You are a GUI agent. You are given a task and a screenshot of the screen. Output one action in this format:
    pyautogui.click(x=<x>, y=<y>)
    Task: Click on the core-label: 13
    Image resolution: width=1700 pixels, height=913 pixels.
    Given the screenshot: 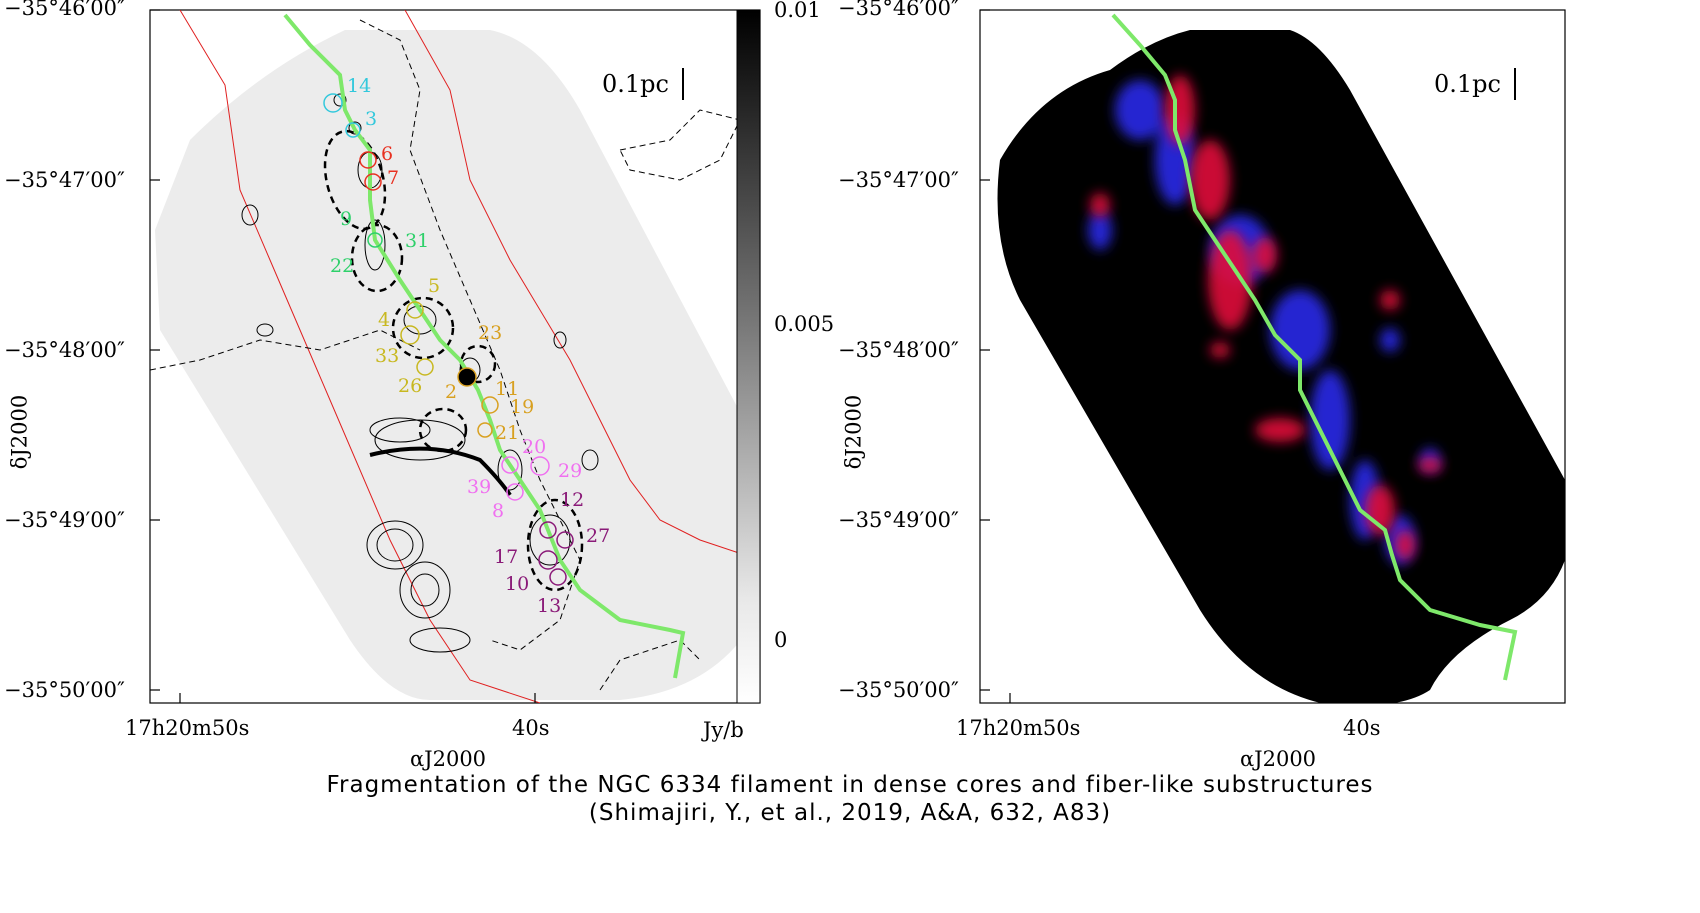 What is the action you would take?
    pyautogui.click(x=549, y=606)
    